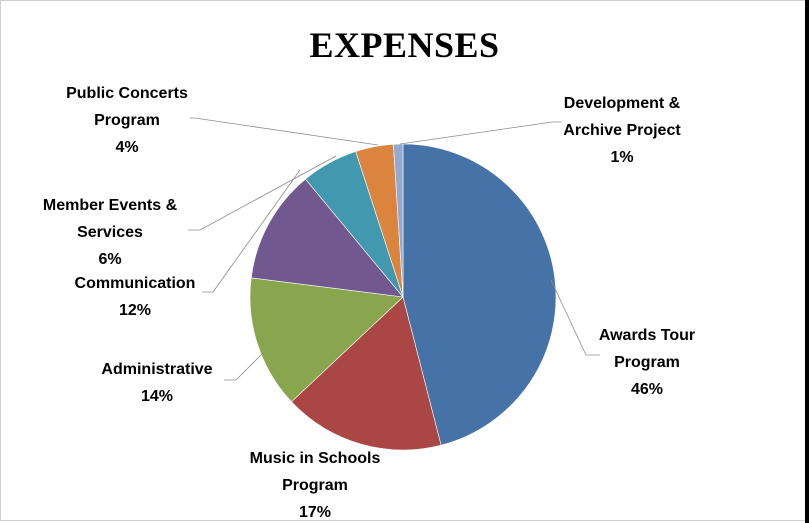 This screenshot has width=809, height=523. I want to click on data-label-percent-1: 17%, so click(315, 512).